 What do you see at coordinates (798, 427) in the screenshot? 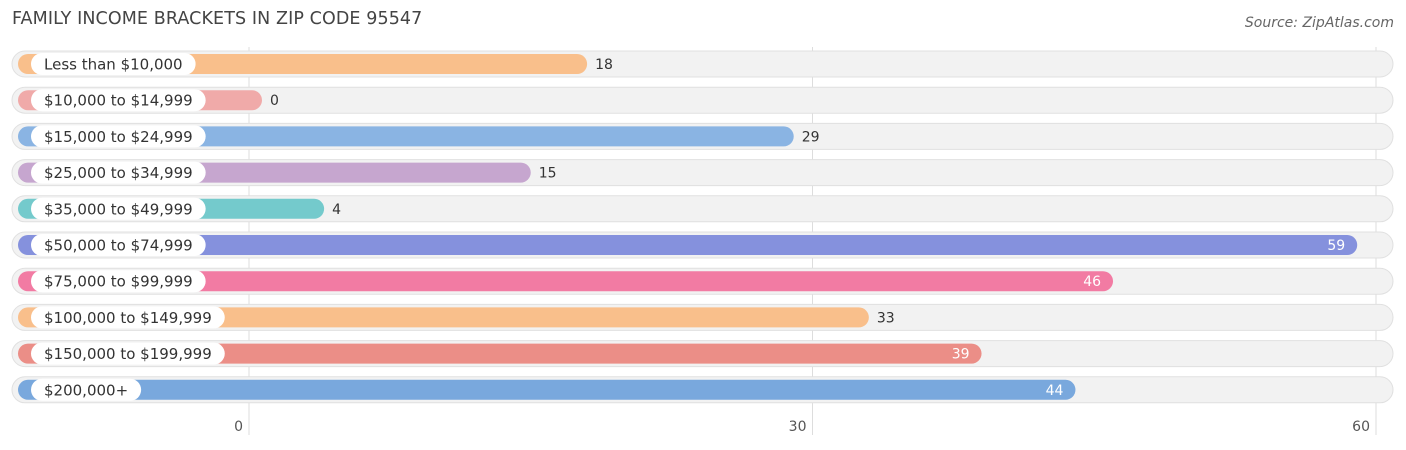
I see `x-tick-label: 30` at bounding box center [798, 427].